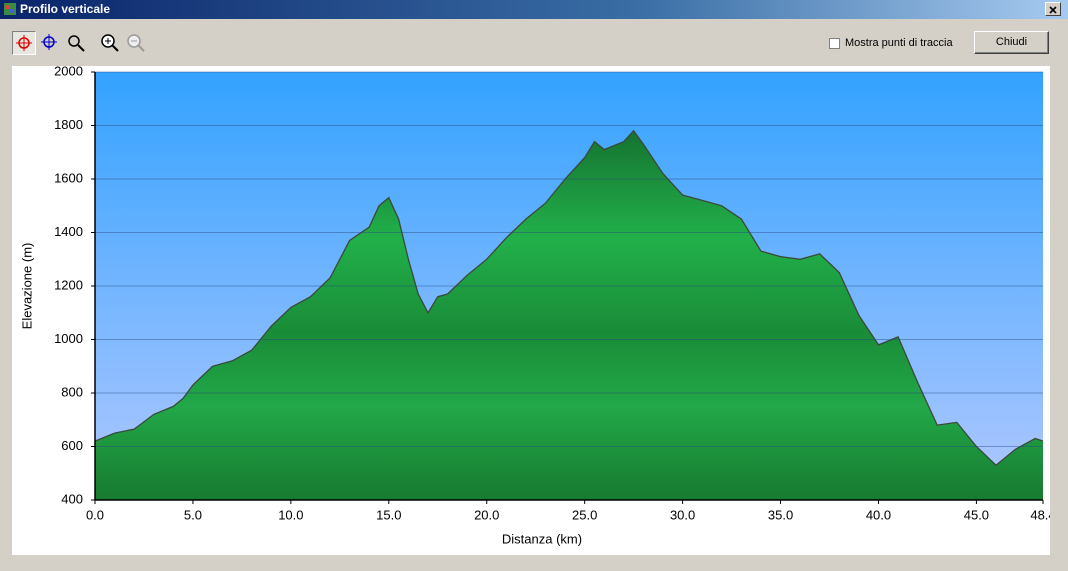  I want to click on title-bar: Profilo verticale, so click(534, 9).